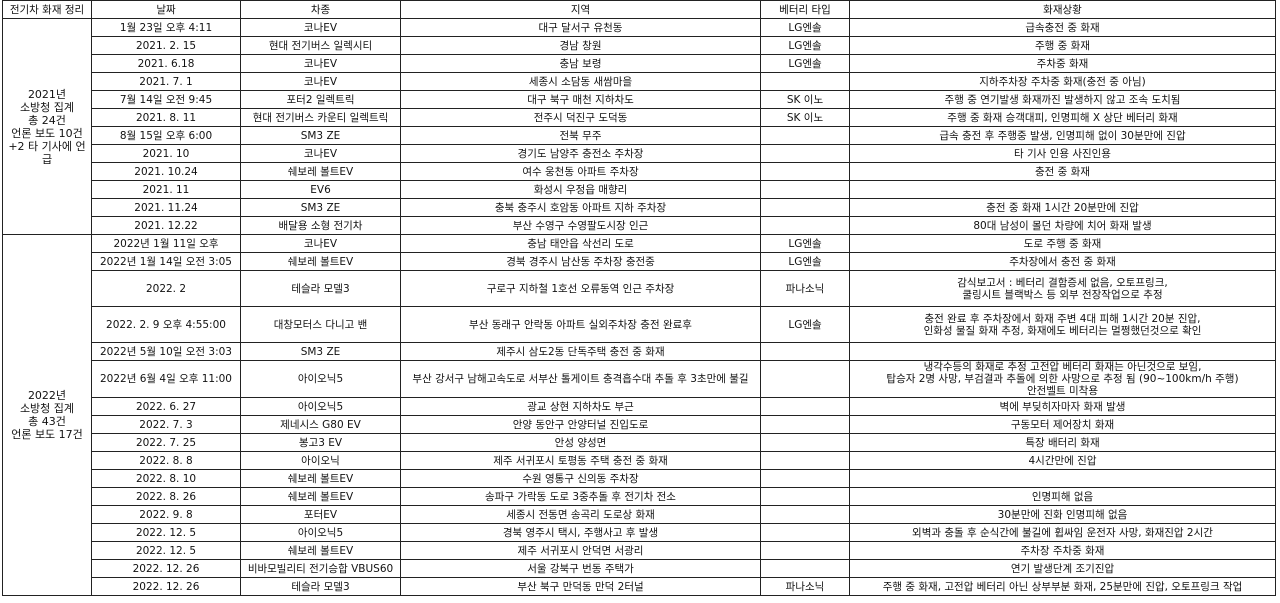 This screenshot has height=603, width=1280. What do you see at coordinates (166, 324) in the screenshot?
I see `cell-date: 2022. 2. 9 오후 4:55:00` at bounding box center [166, 324].